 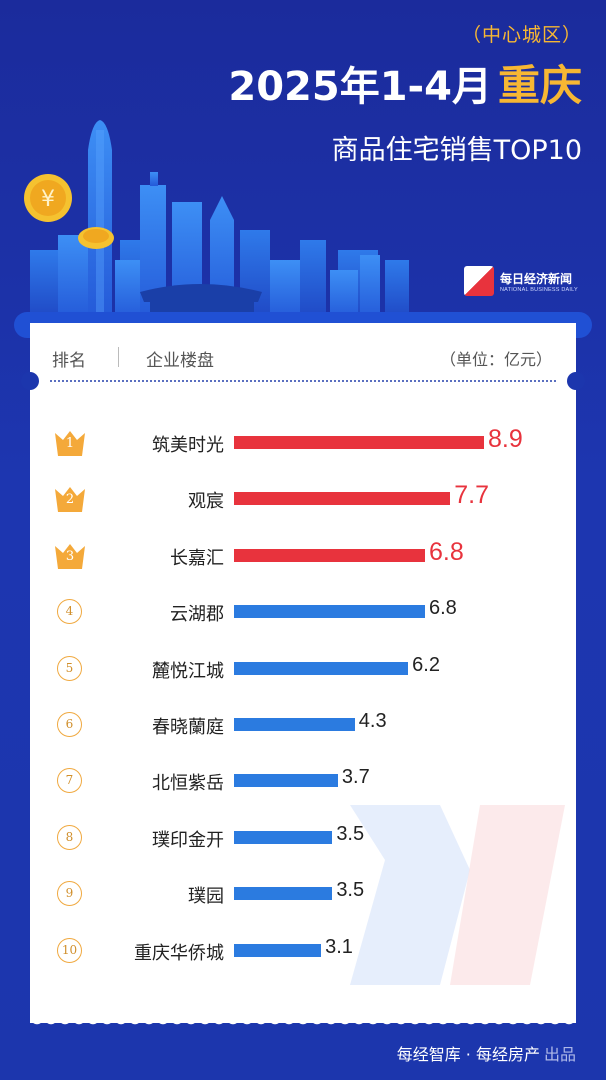 I want to click on area-label: （中心城区）, so click(x=521, y=35).